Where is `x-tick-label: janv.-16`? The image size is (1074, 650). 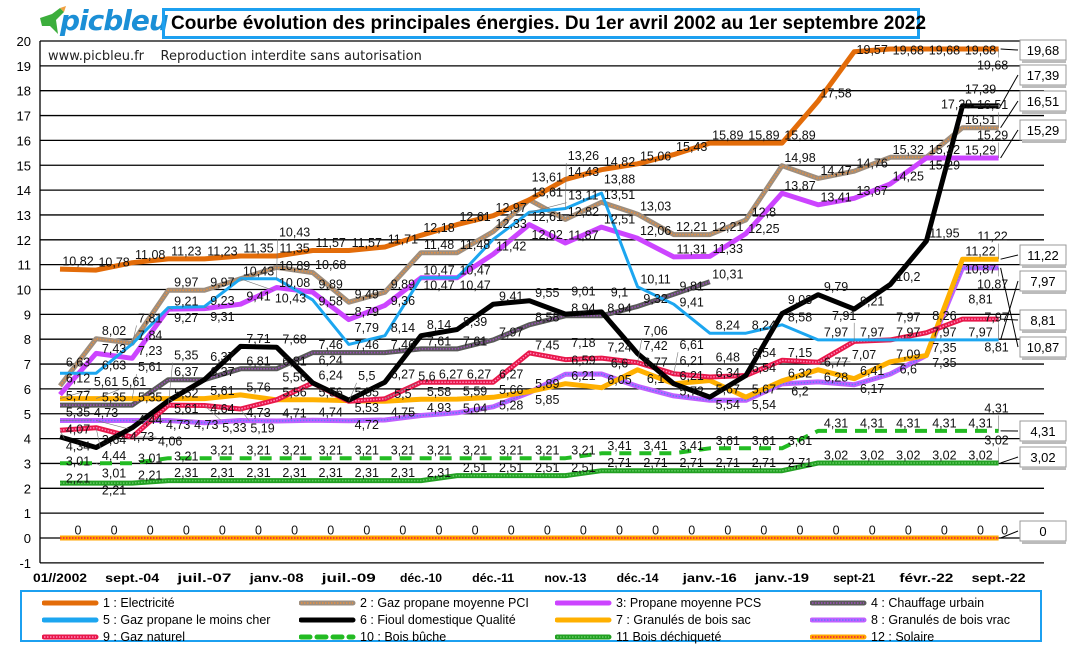 x-tick-label: janv.-16 is located at coordinates (710, 578).